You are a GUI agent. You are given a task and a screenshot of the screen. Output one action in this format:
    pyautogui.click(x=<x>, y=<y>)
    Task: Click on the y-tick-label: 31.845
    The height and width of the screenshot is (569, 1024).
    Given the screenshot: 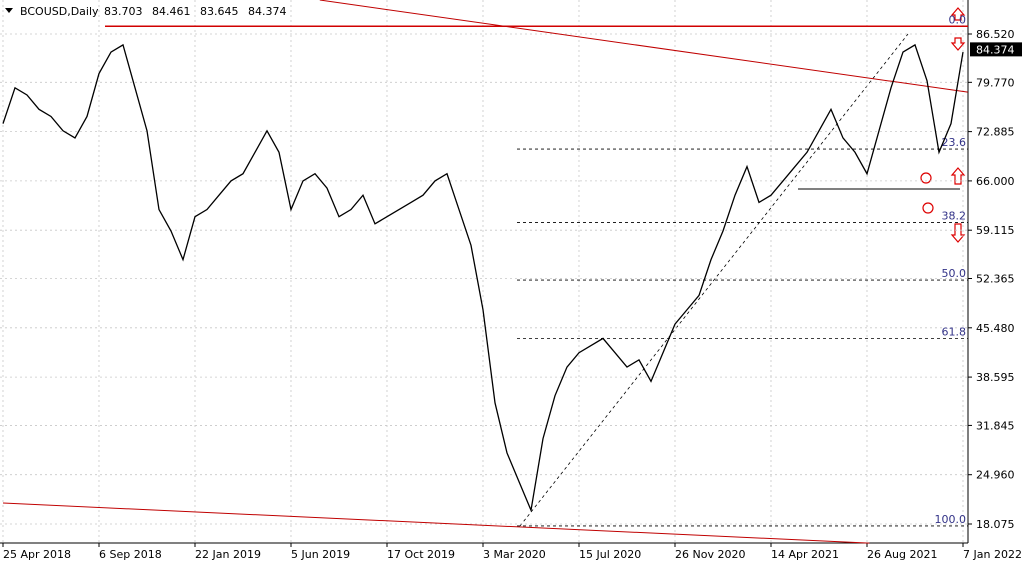 What is the action you would take?
    pyautogui.click(x=995, y=425)
    